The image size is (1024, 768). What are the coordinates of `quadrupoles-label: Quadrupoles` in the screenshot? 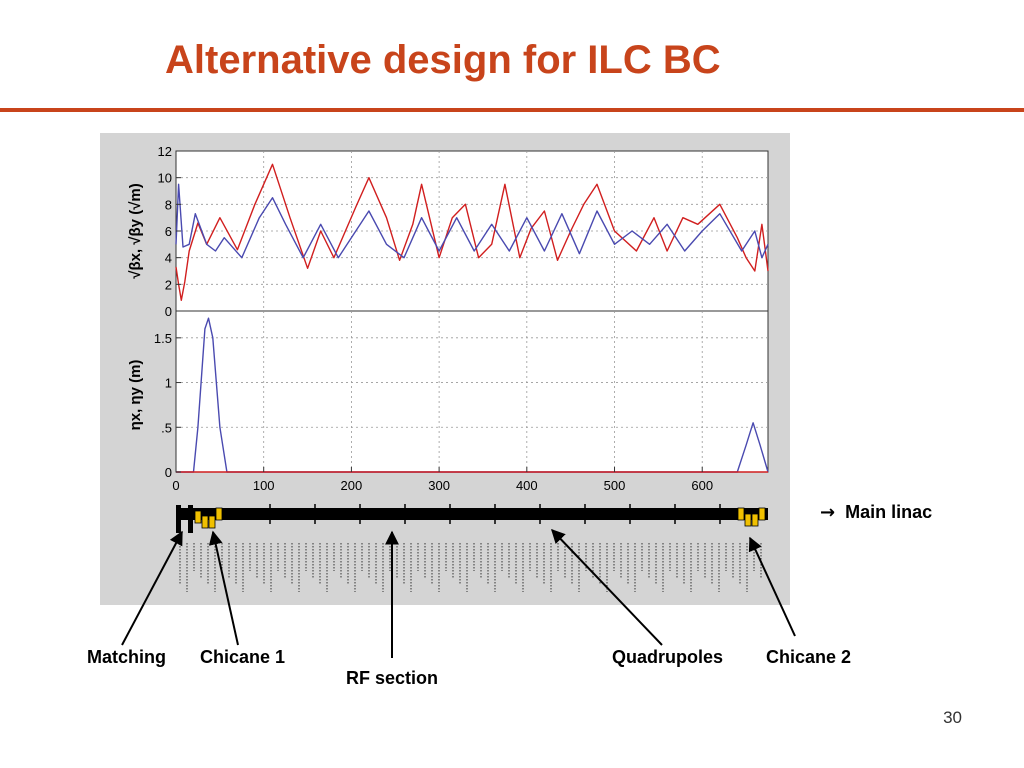 It's located at (668, 657).